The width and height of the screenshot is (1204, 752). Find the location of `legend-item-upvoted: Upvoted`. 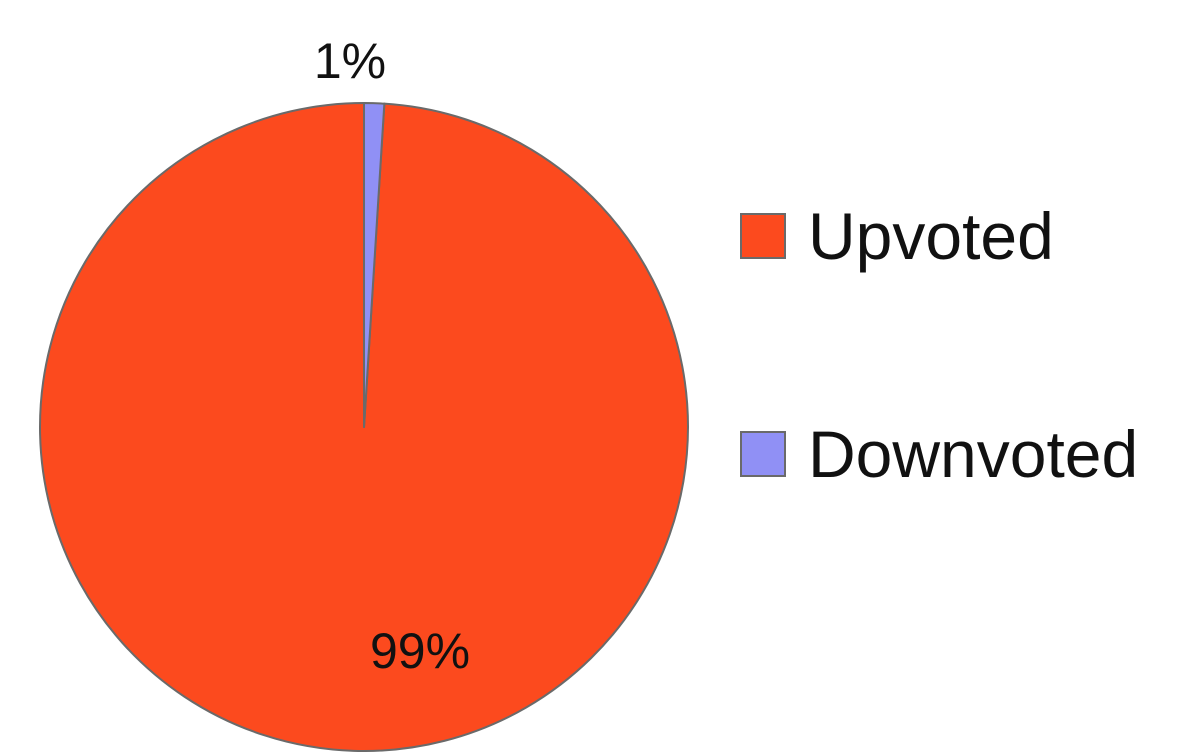

legend-item-upvoted: Upvoted is located at coordinates (939, 236).